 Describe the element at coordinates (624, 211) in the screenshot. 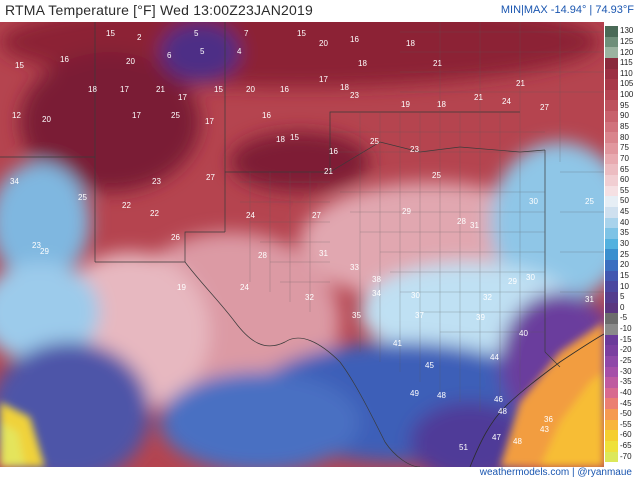

I see `colorbar-tick-label: 45` at that location.